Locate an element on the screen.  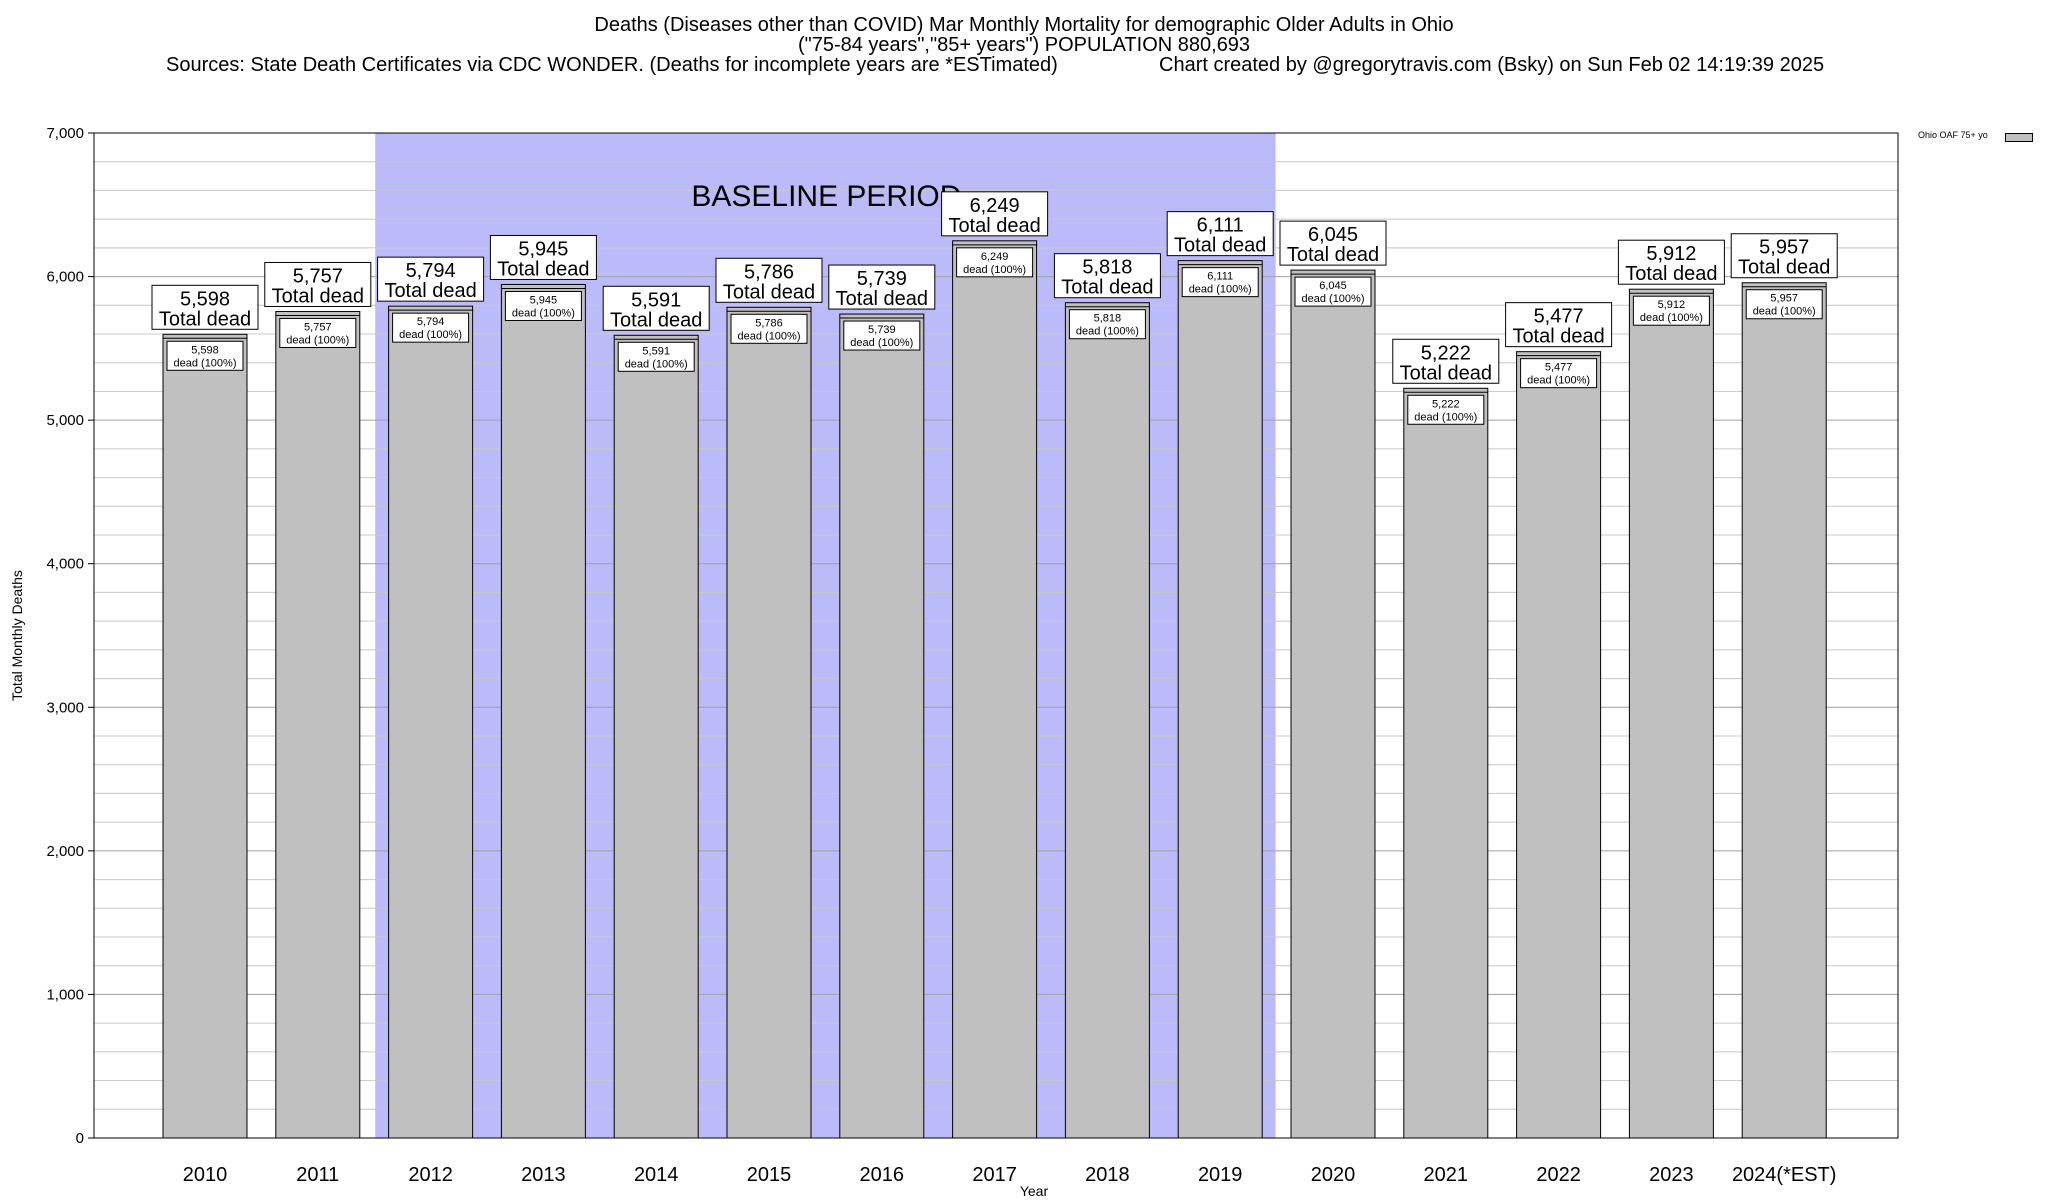
x-tick-label: 2012 is located at coordinates (430, 1175).